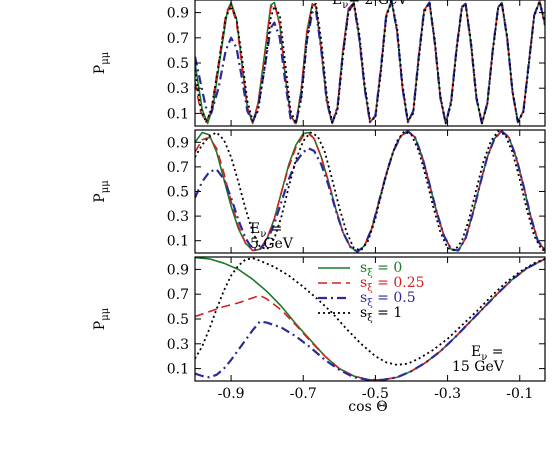  I want to click on legend-label-solid: sξ = 0, so click(381, 269).